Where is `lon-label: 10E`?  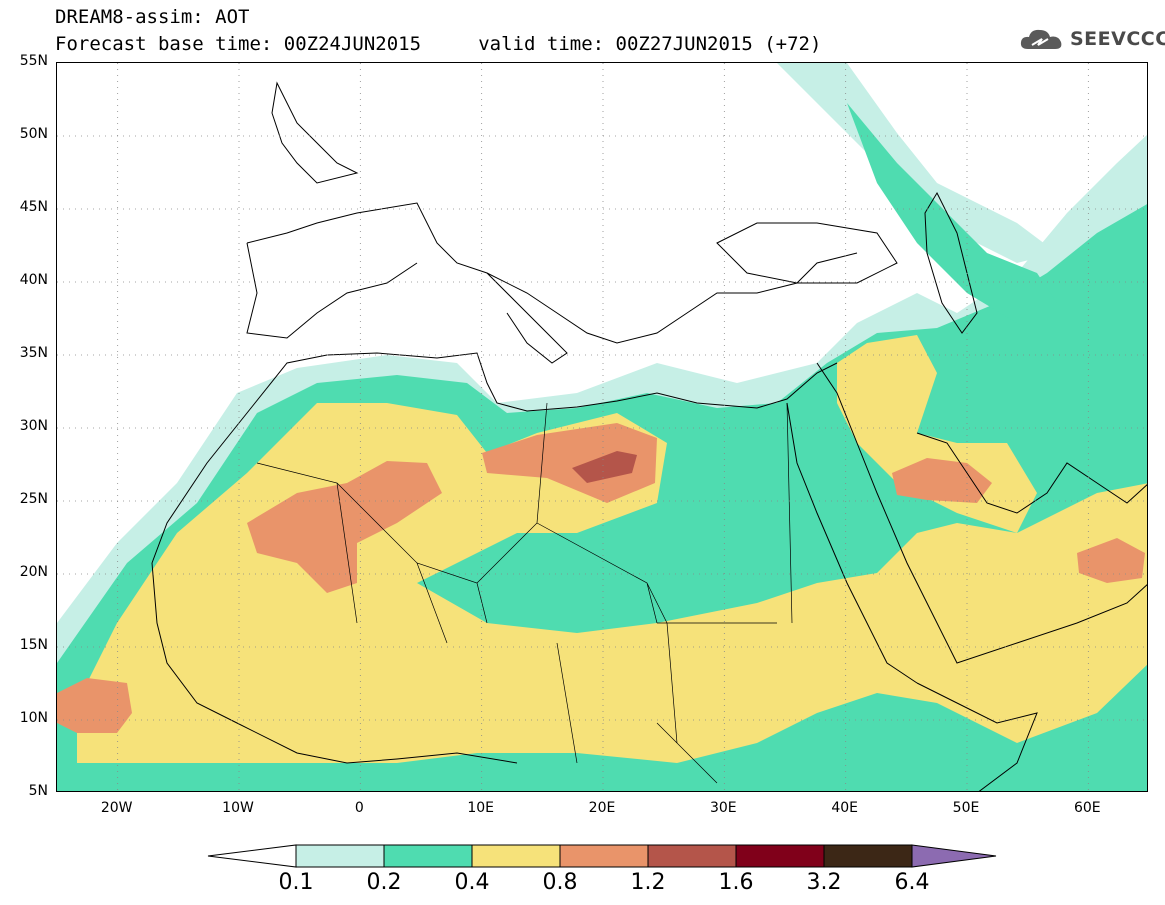
lon-label: 10E is located at coordinates (480, 808).